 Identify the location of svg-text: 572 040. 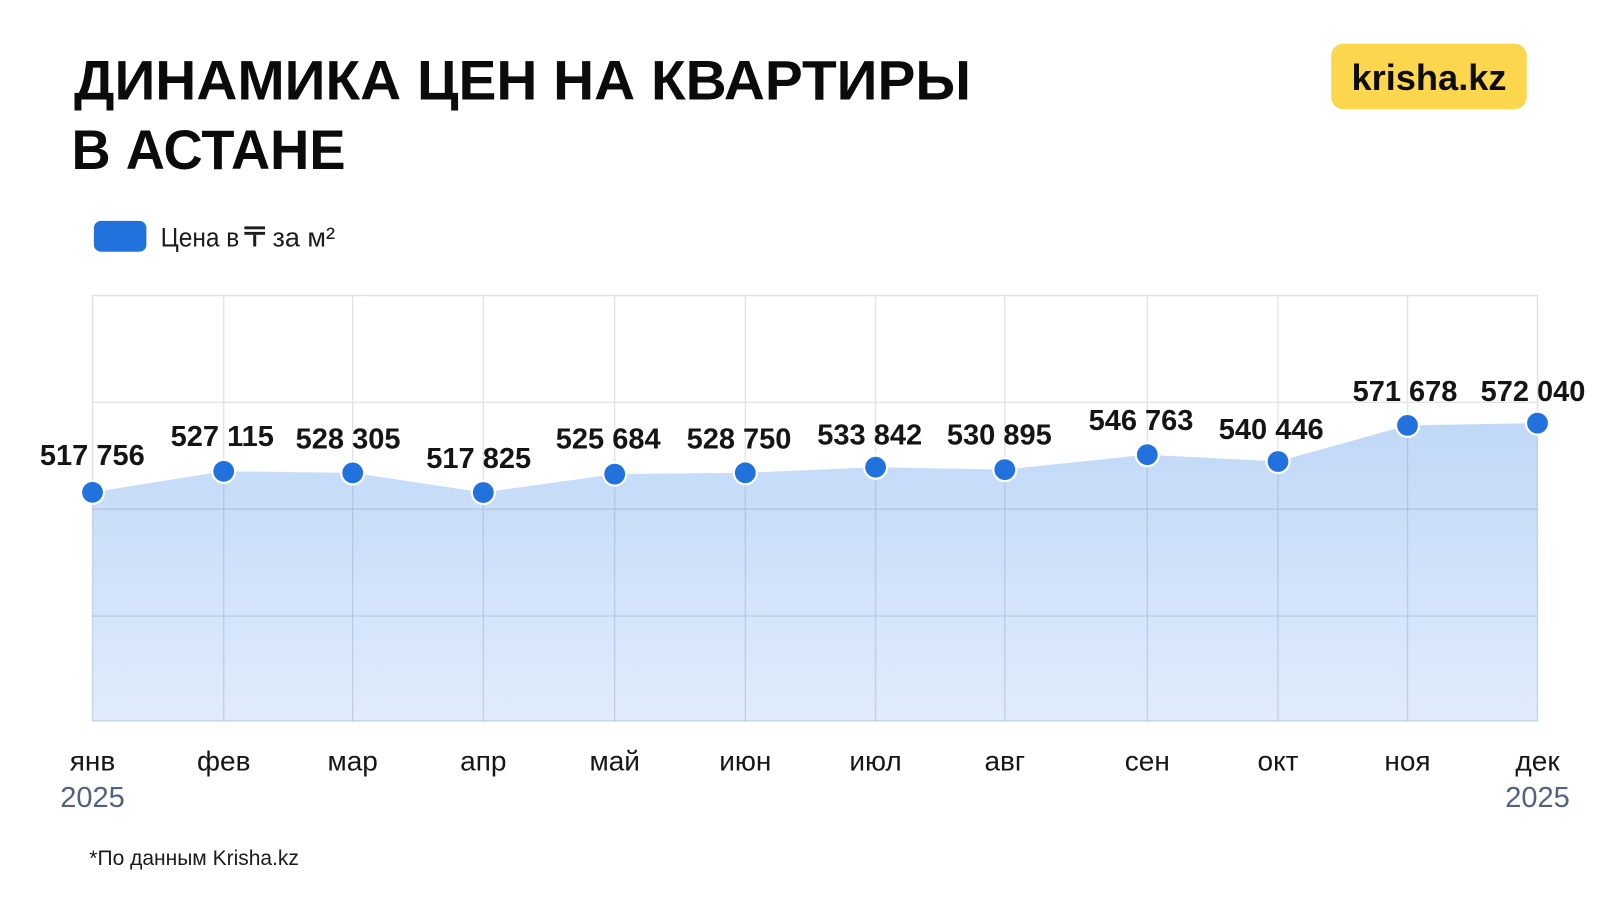
(1533, 392).